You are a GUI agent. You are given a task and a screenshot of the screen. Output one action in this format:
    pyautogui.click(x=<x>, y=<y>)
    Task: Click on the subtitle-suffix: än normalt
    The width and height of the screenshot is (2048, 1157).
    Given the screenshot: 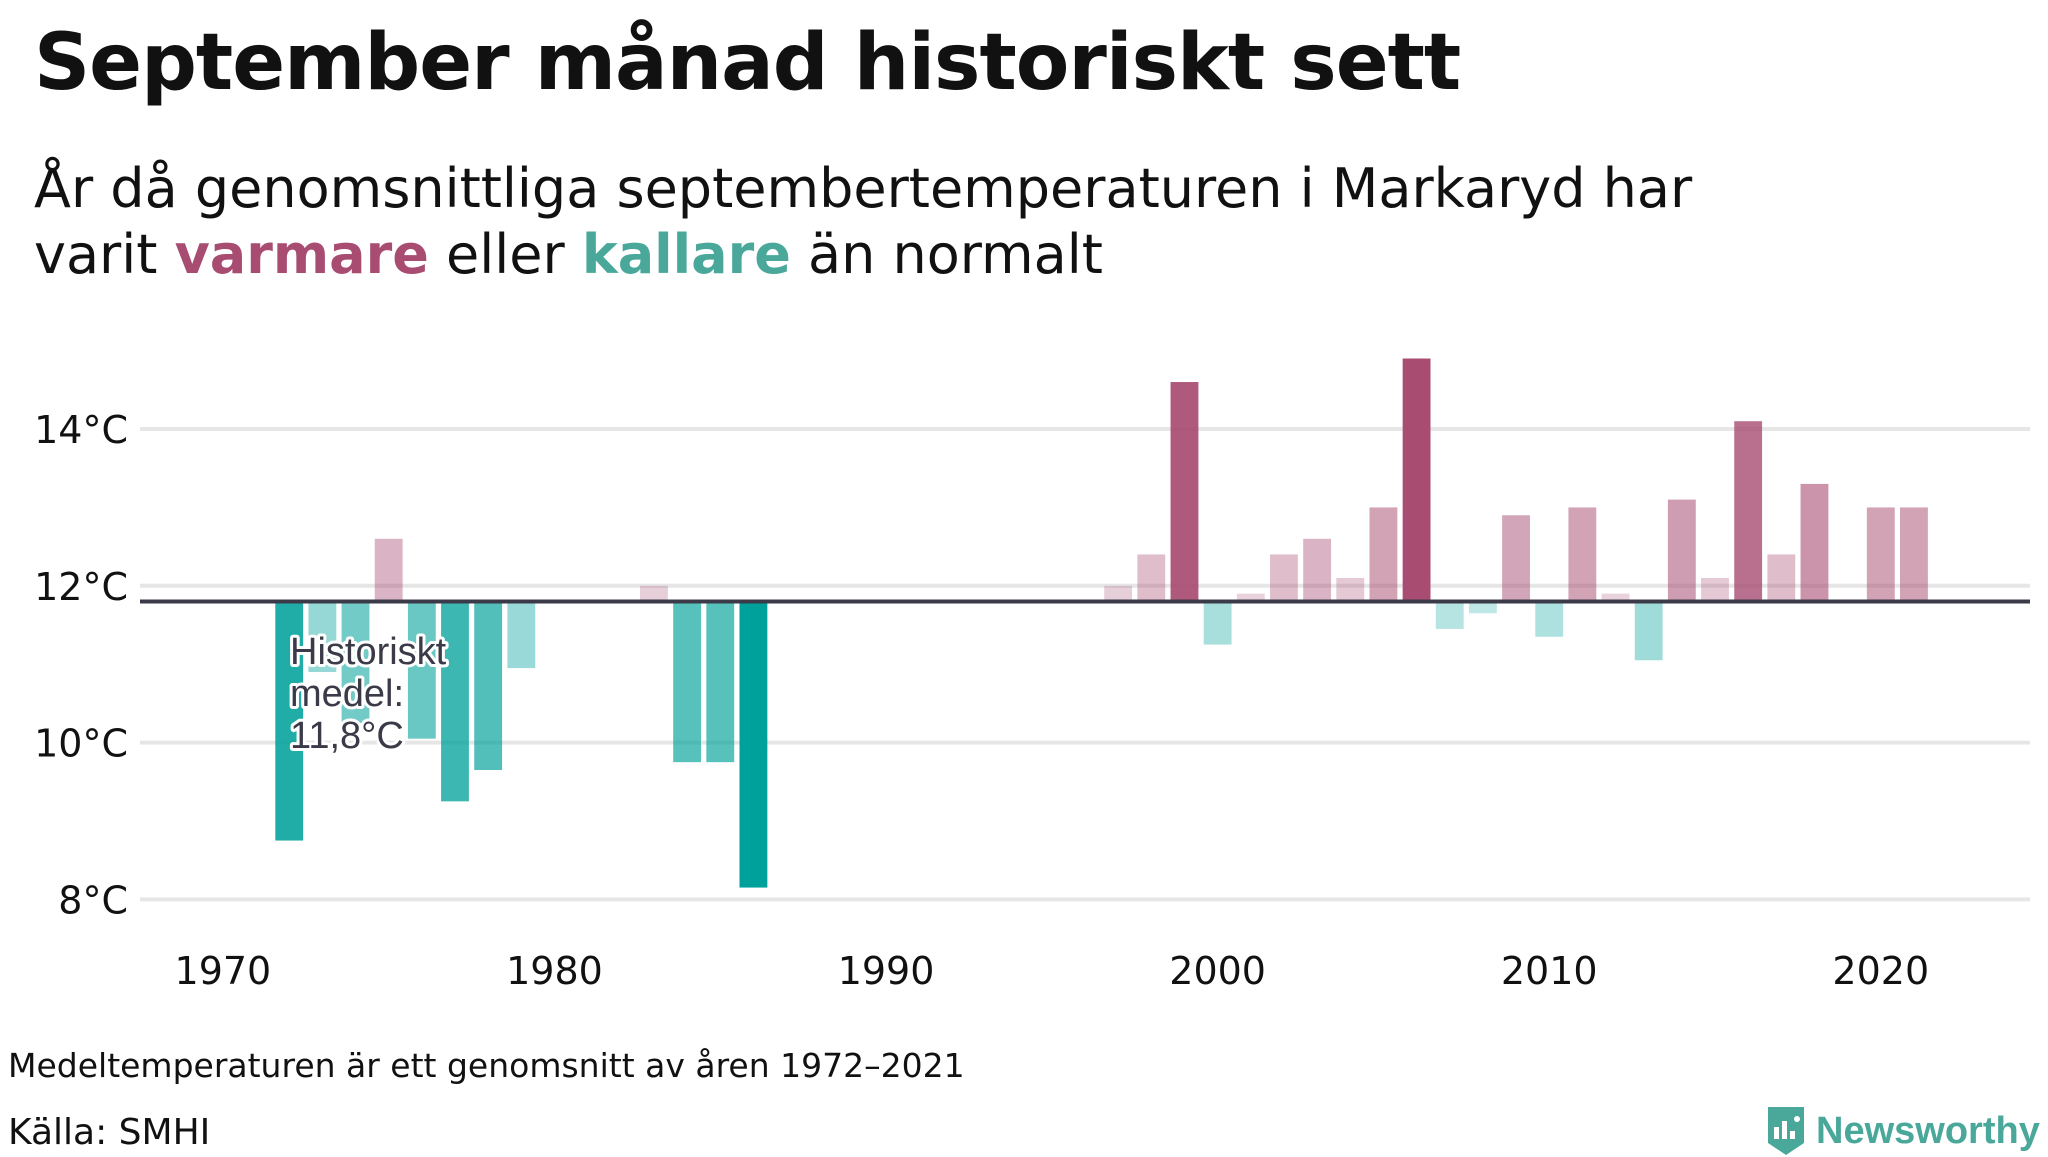 What is the action you would take?
    pyautogui.click(x=946, y=254)
    